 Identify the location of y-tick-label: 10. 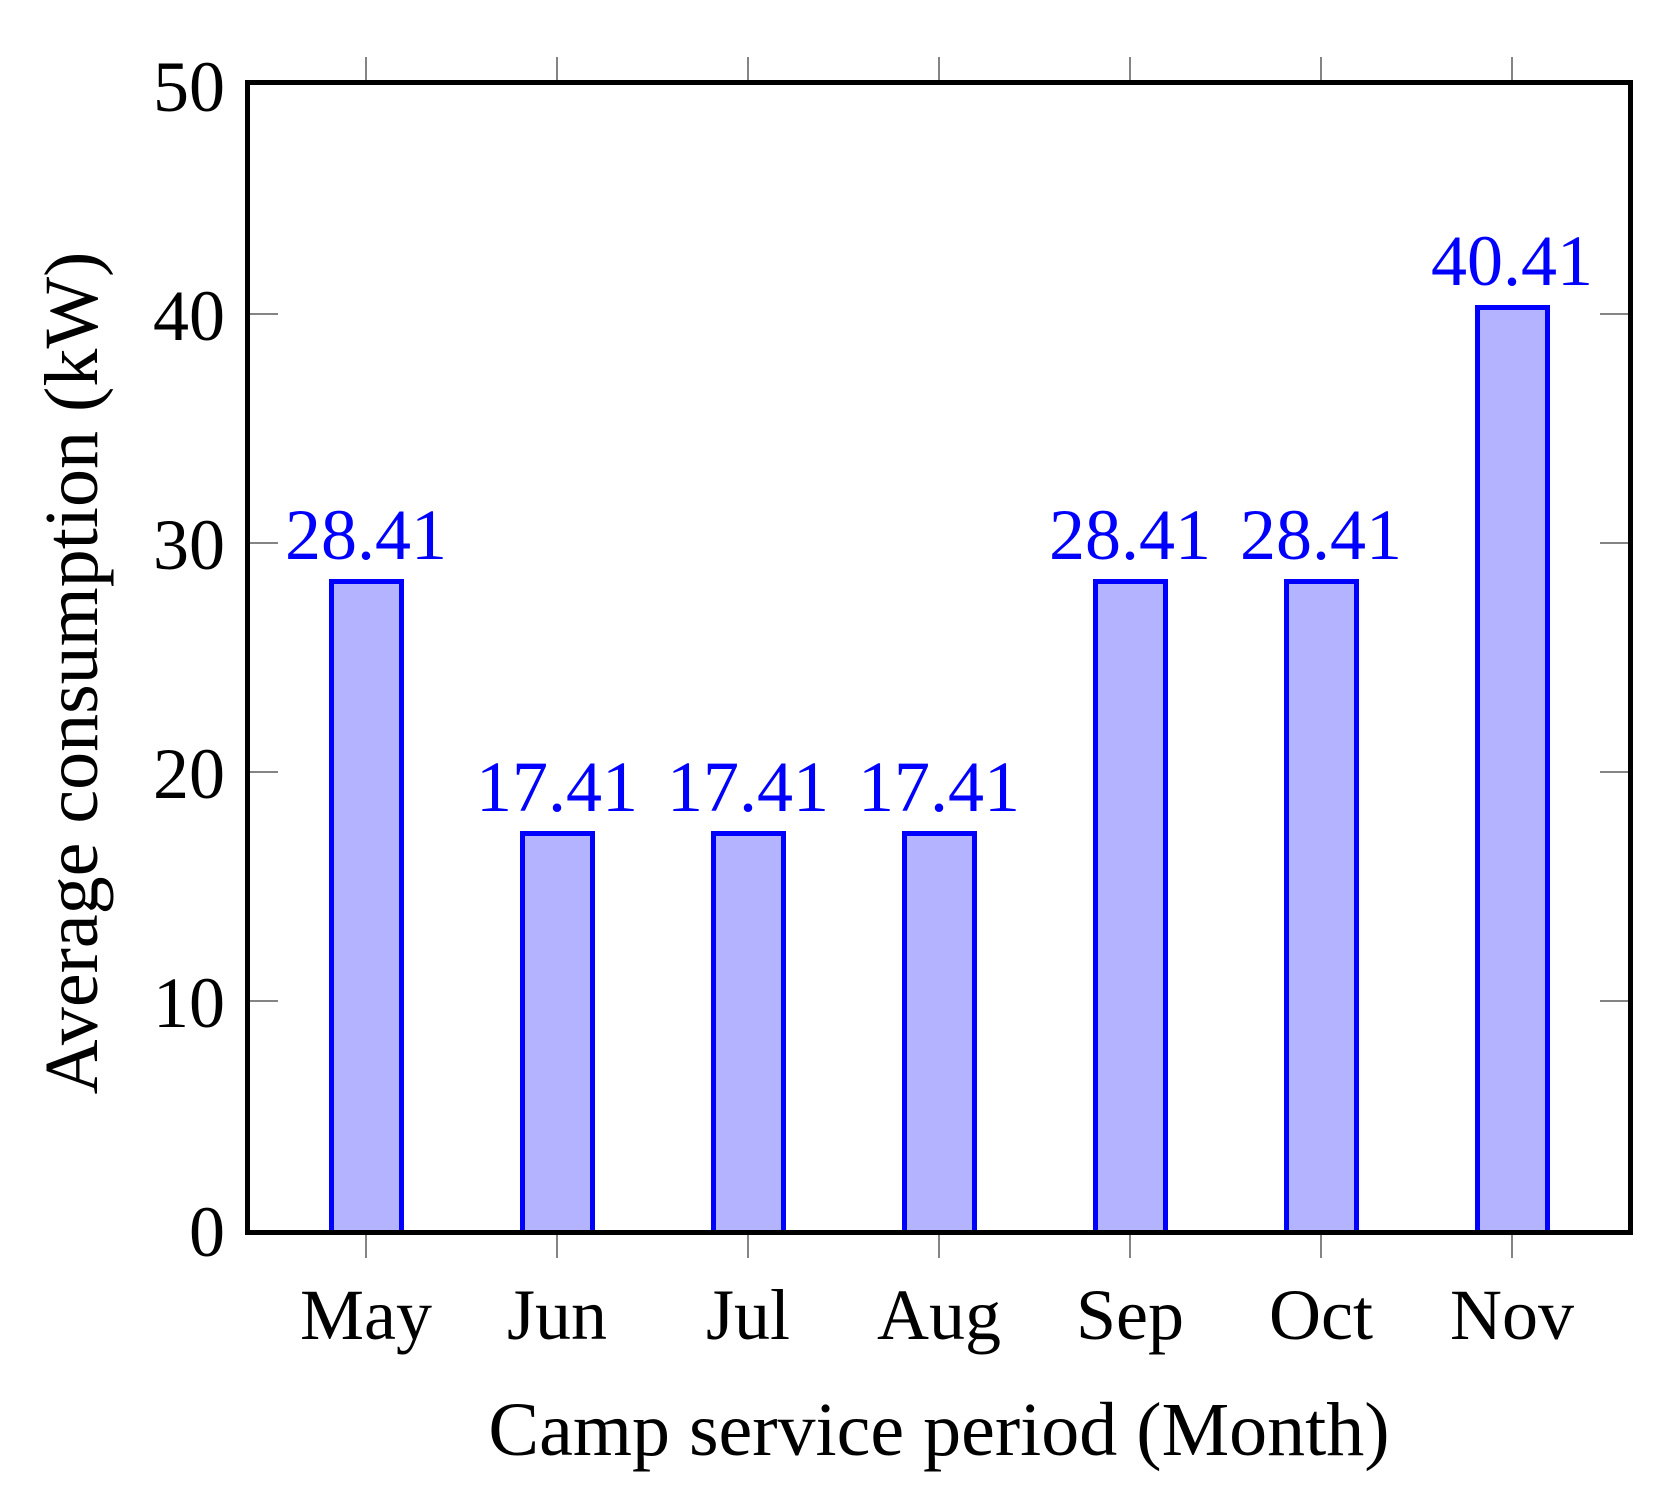
(189, 1003).